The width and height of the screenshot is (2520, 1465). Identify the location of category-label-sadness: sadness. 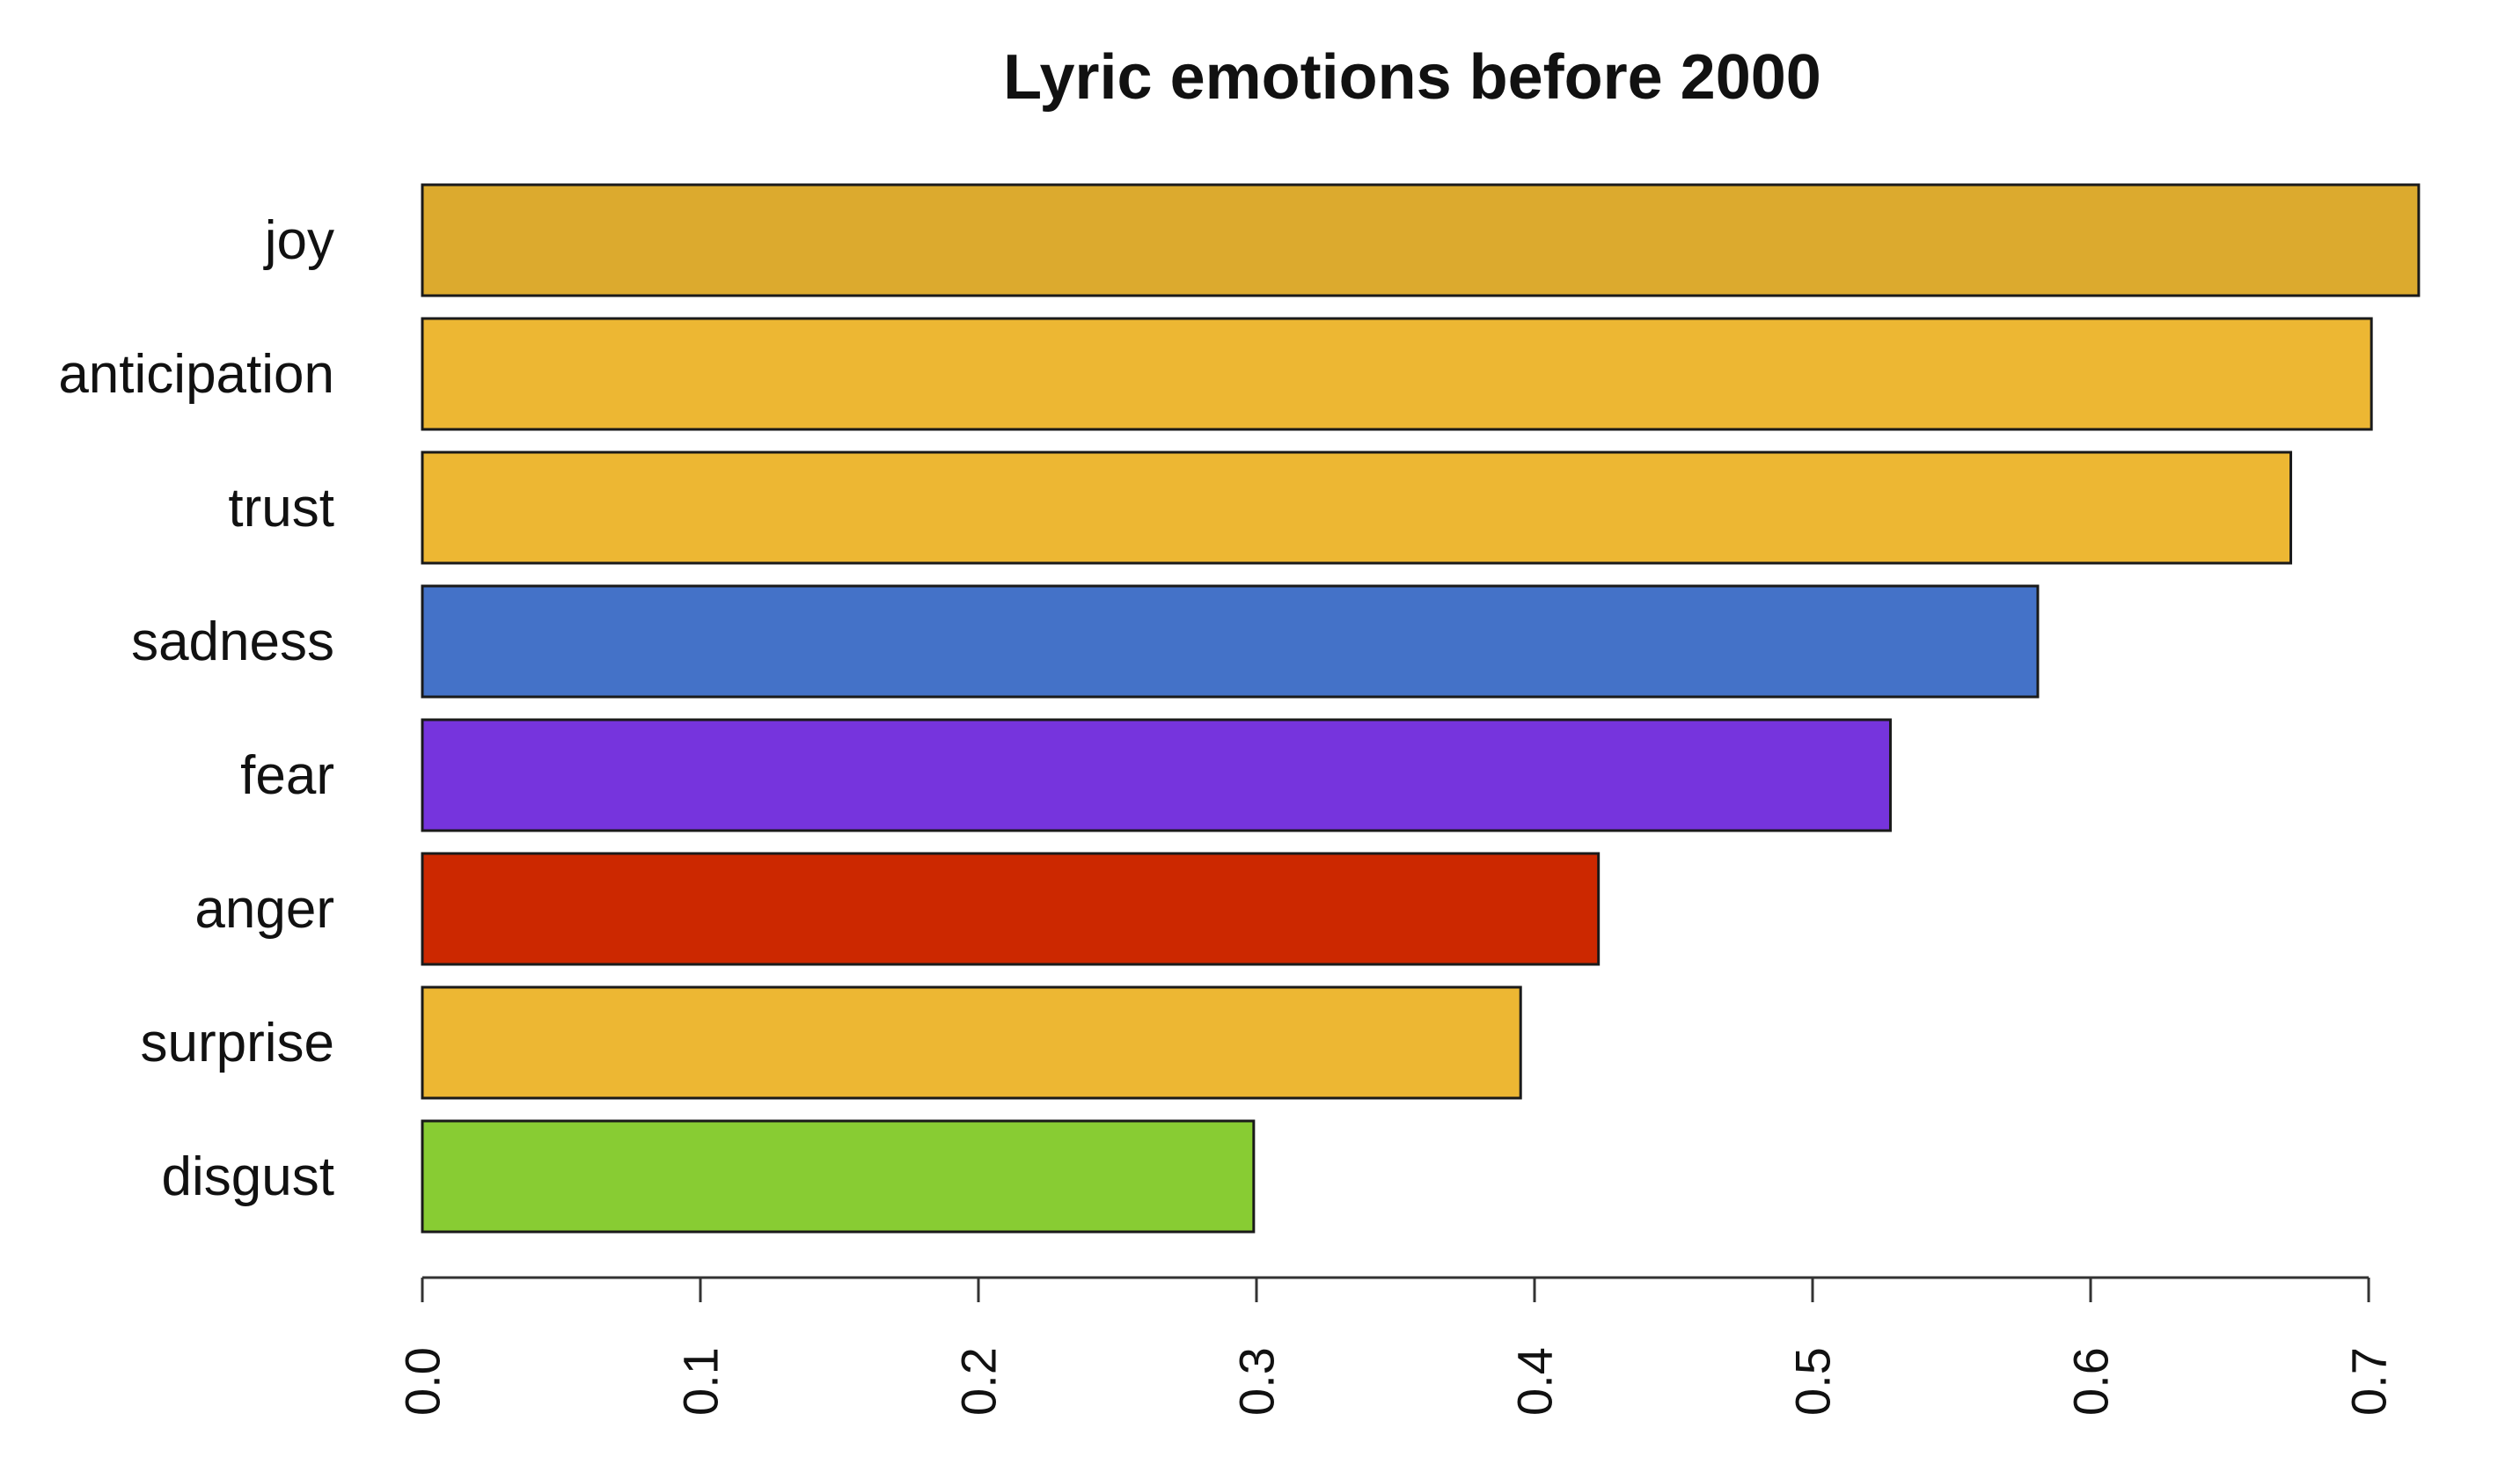
(232, 642).